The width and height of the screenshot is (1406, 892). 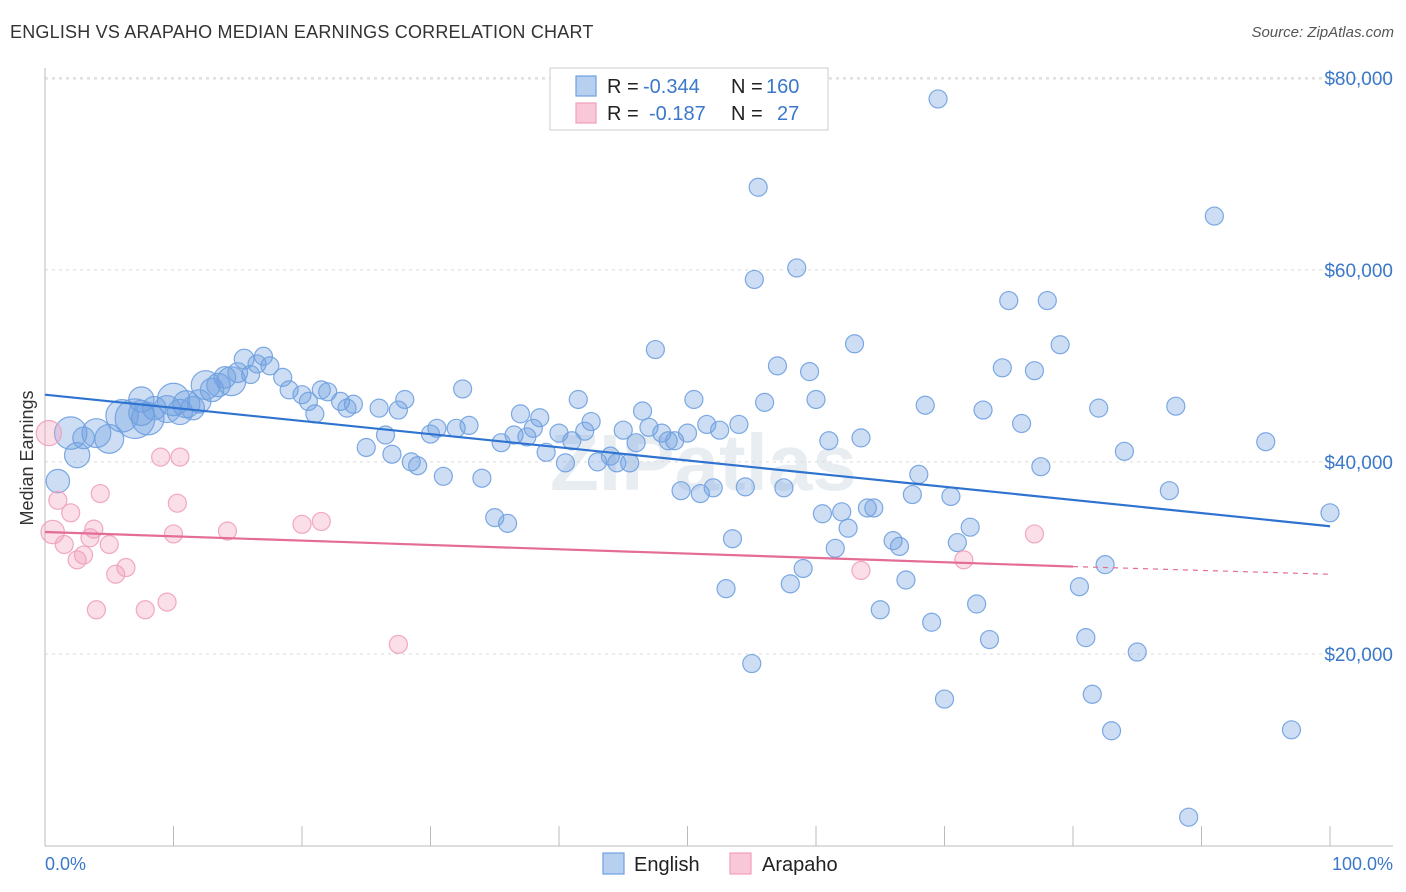 I want to click on y-tick-label-0: $20,000, so click(x=1358, y=655).